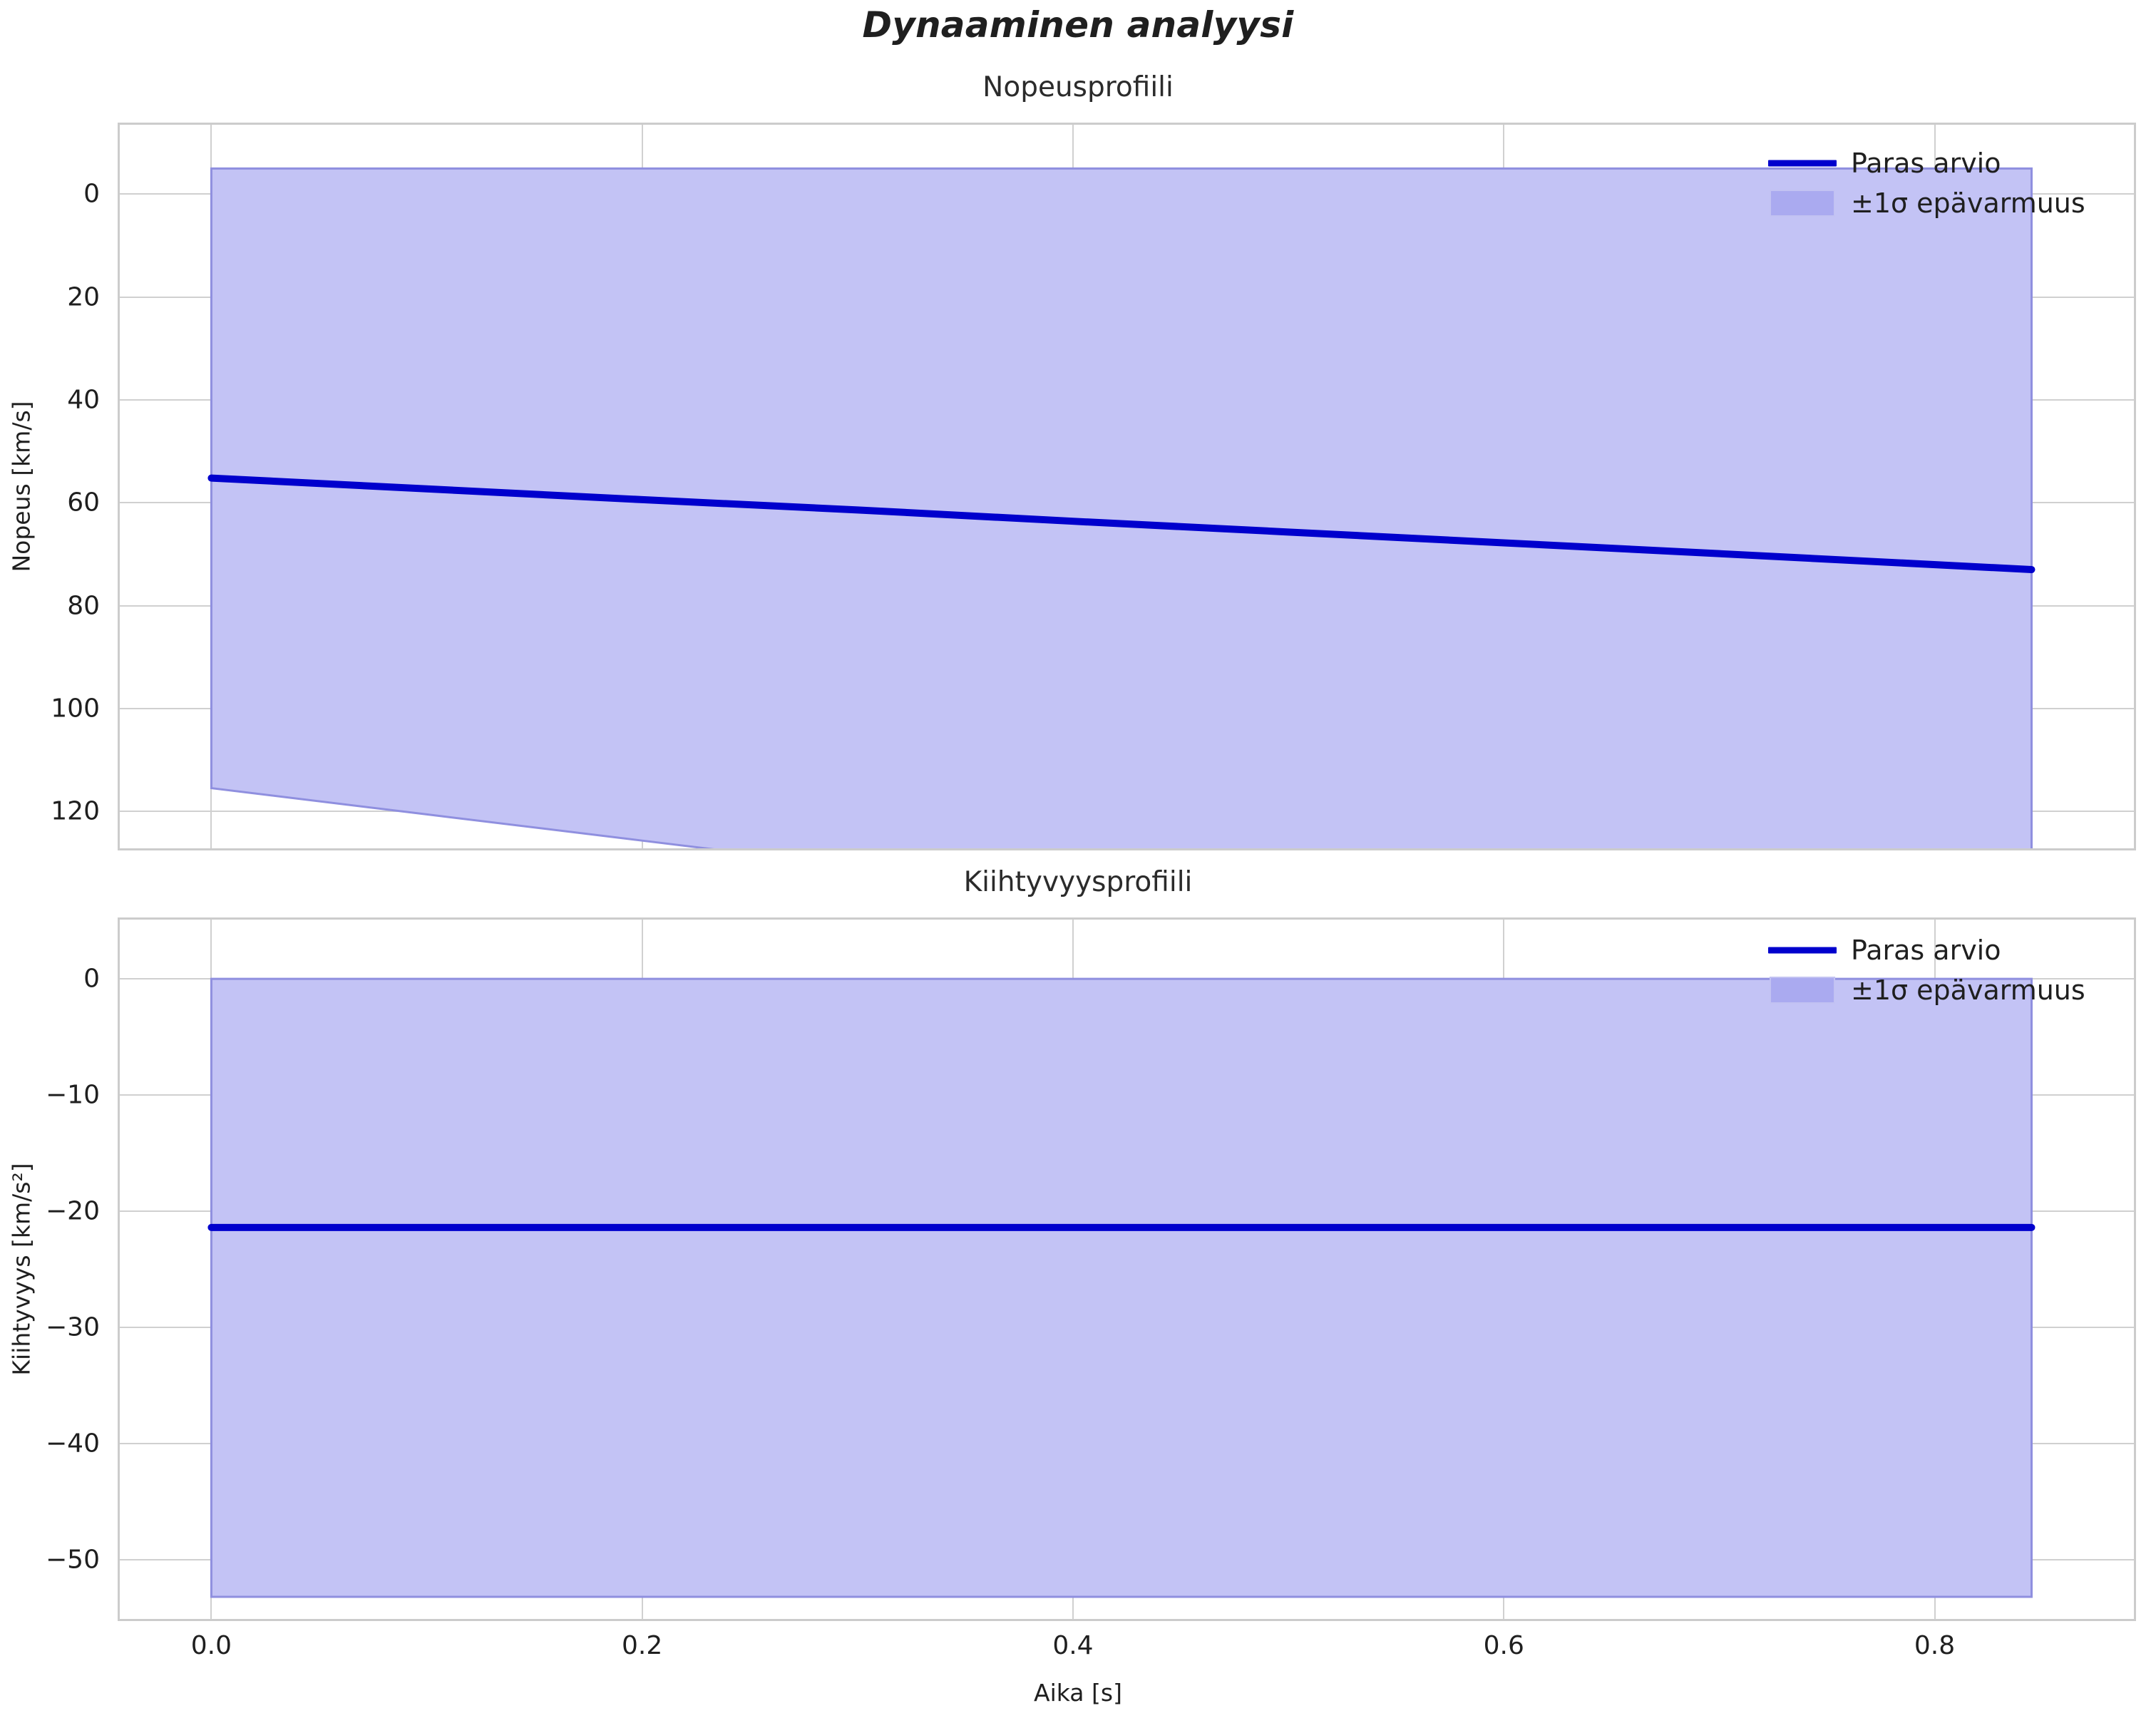 The width and height of the screenshot is (2156, 1728). I want to click on subplot-title-acceleration: Kiihtyvyysprofiili, so click(1078, 882).